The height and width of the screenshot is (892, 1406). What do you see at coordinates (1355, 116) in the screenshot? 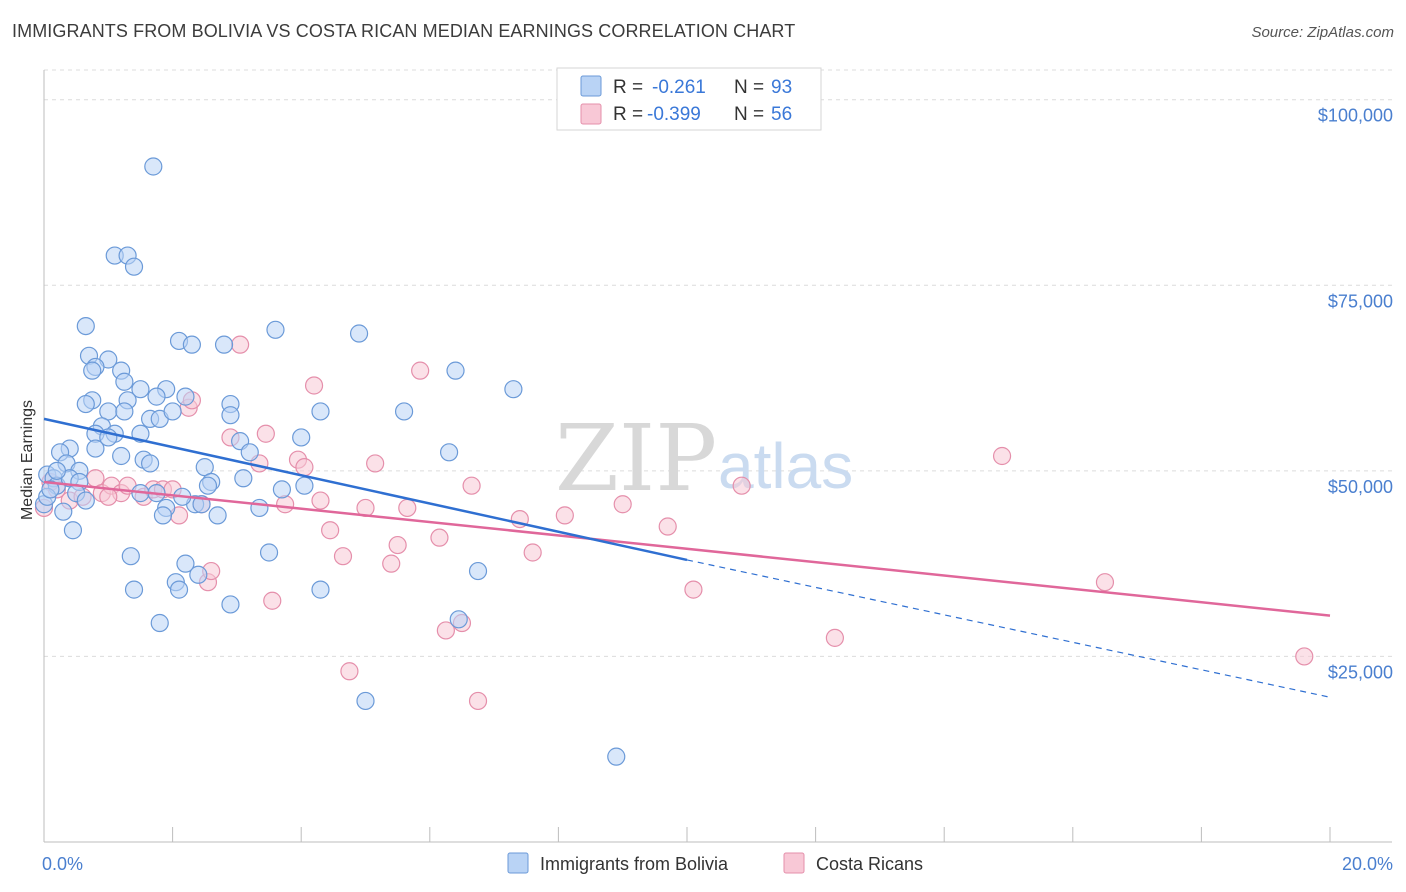
I see `y-tick-label: $100,000` at bounding box center [1355, 116].